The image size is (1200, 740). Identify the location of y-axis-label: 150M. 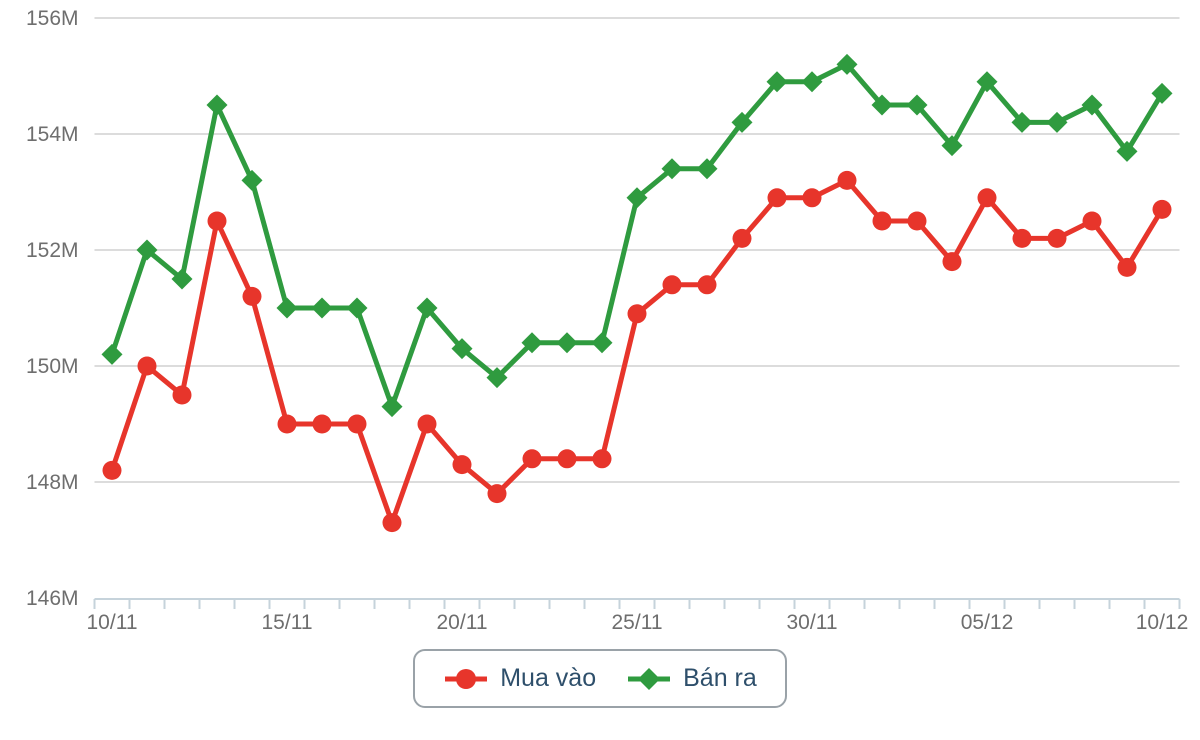
(52, 366).